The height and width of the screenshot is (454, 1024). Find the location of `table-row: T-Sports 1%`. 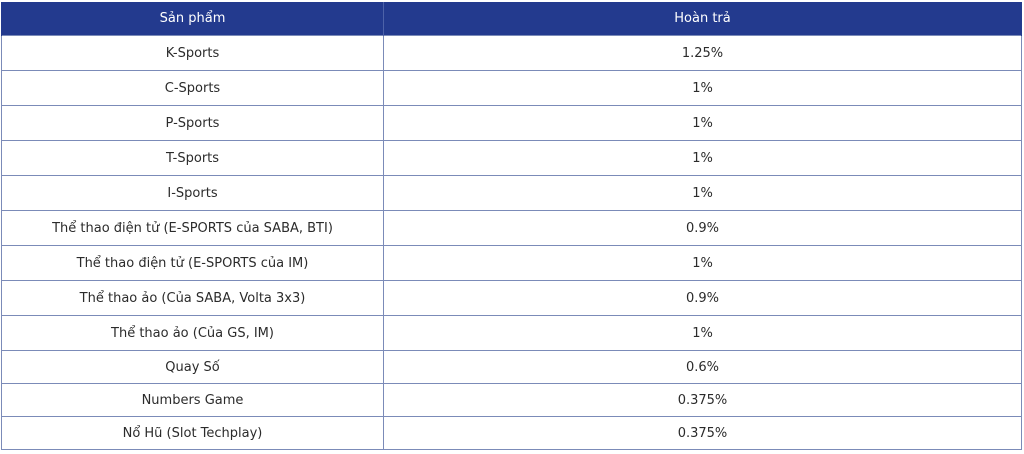

table-row: T-Sports 1% is located at coordinates (511, 158).